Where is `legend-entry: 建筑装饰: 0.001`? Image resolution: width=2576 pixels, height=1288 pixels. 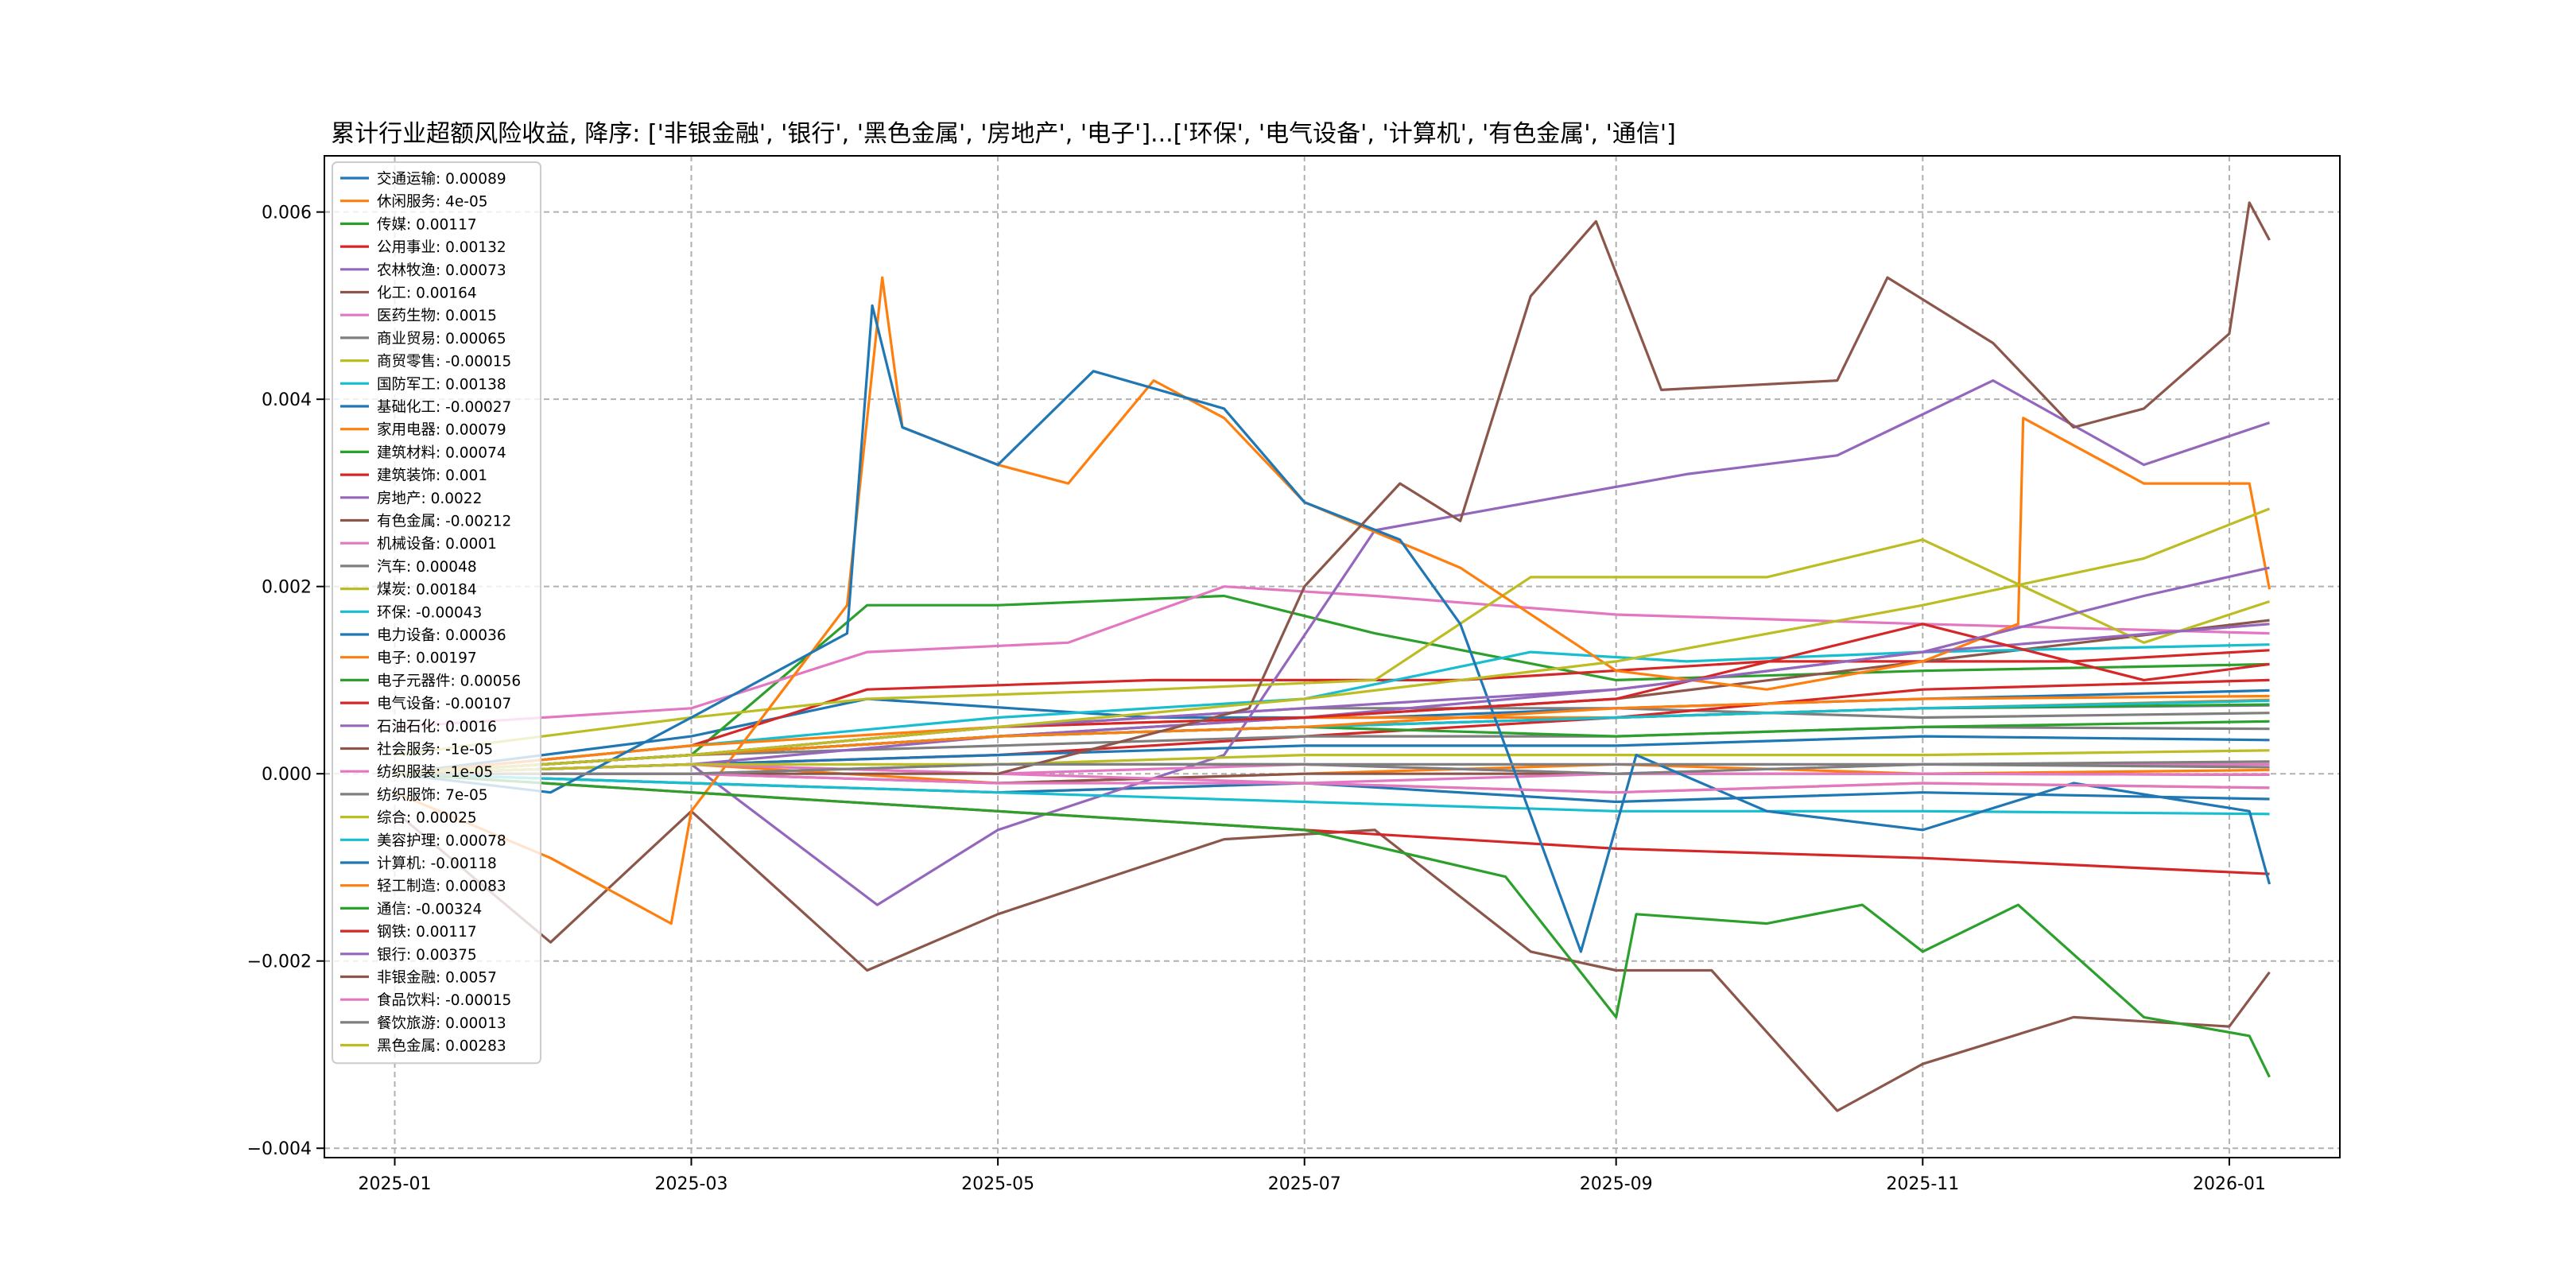
legend-entry: 建筑装饰: 0.001 is located at coordinates (432, 476).